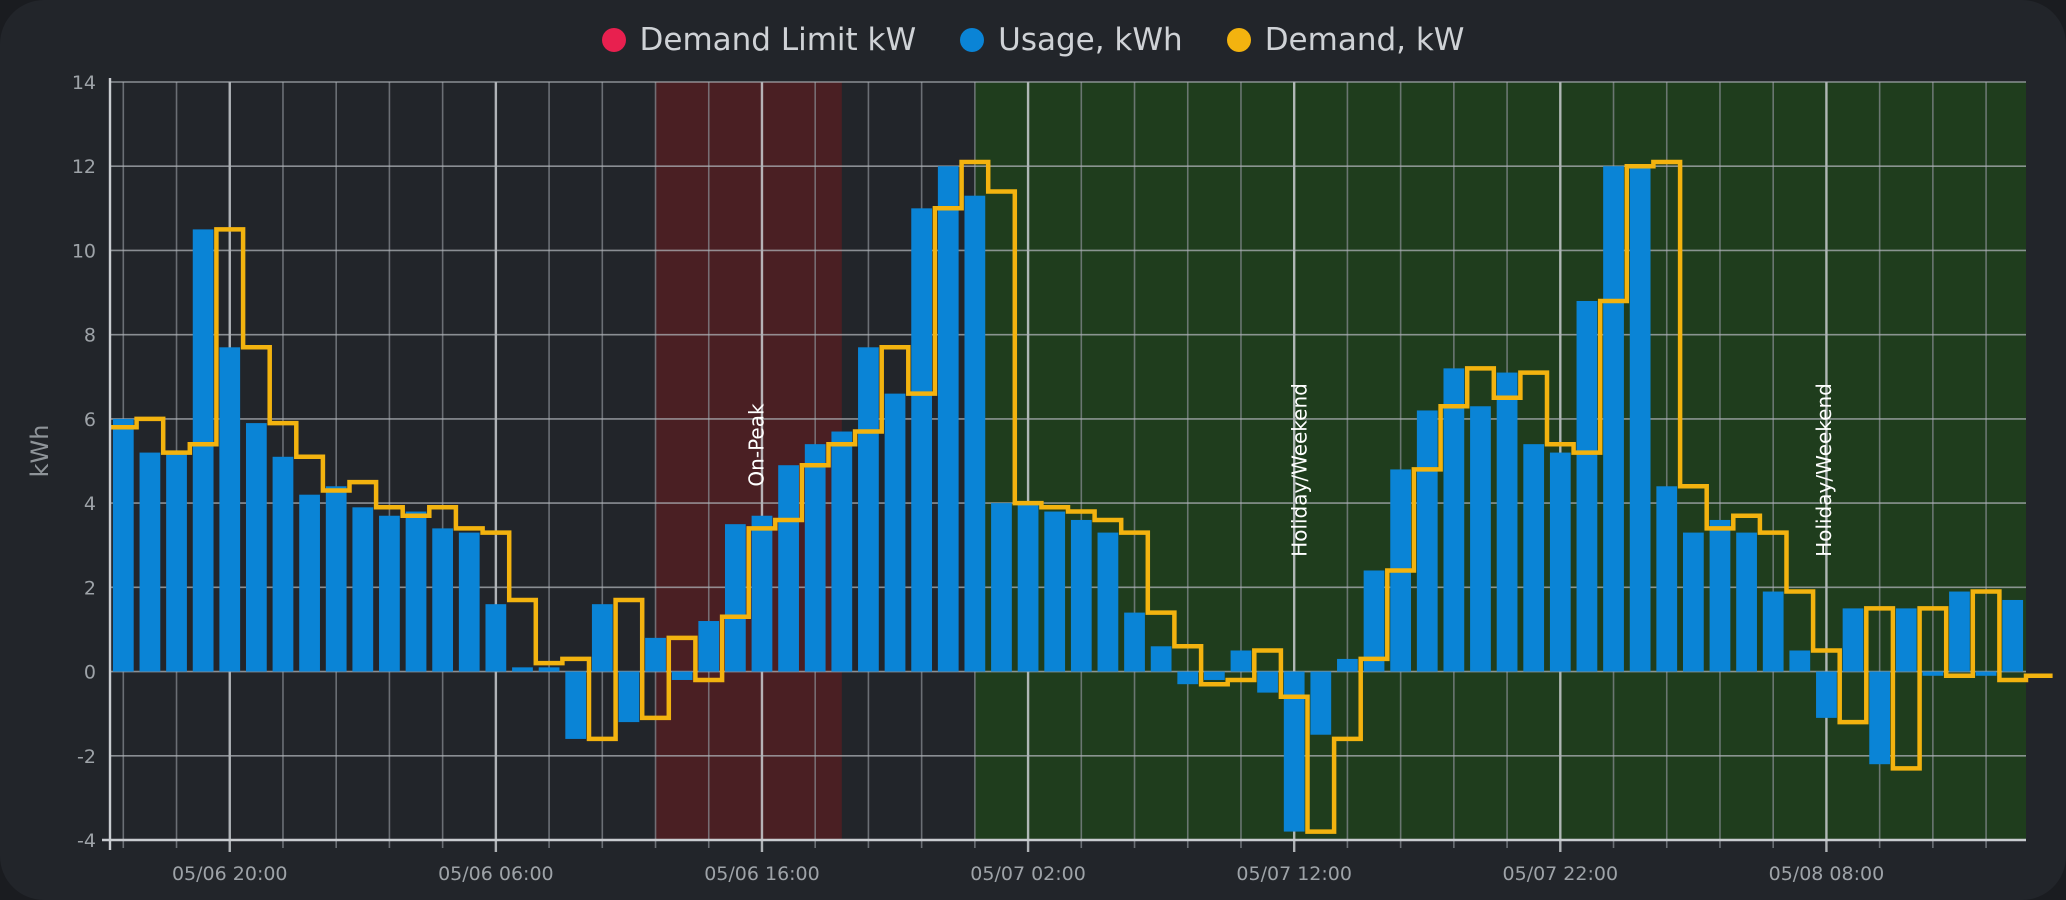 The image size is (2066, 900). I want to click on legend-item-demand: Demand, kW, so click(1345, 40).